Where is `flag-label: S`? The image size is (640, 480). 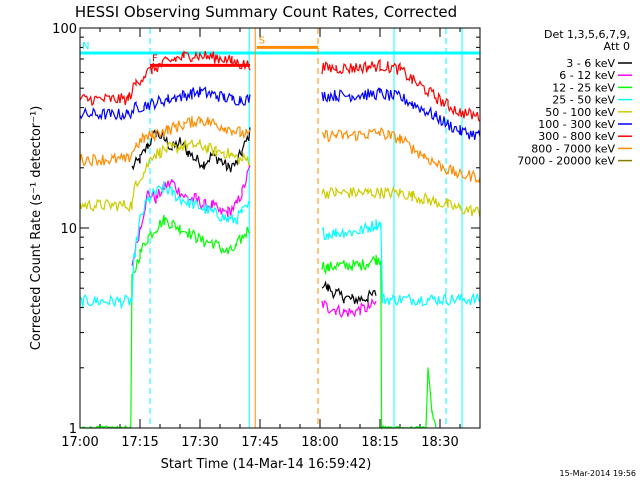
flag-label: S is located at coordinates (262, 40).